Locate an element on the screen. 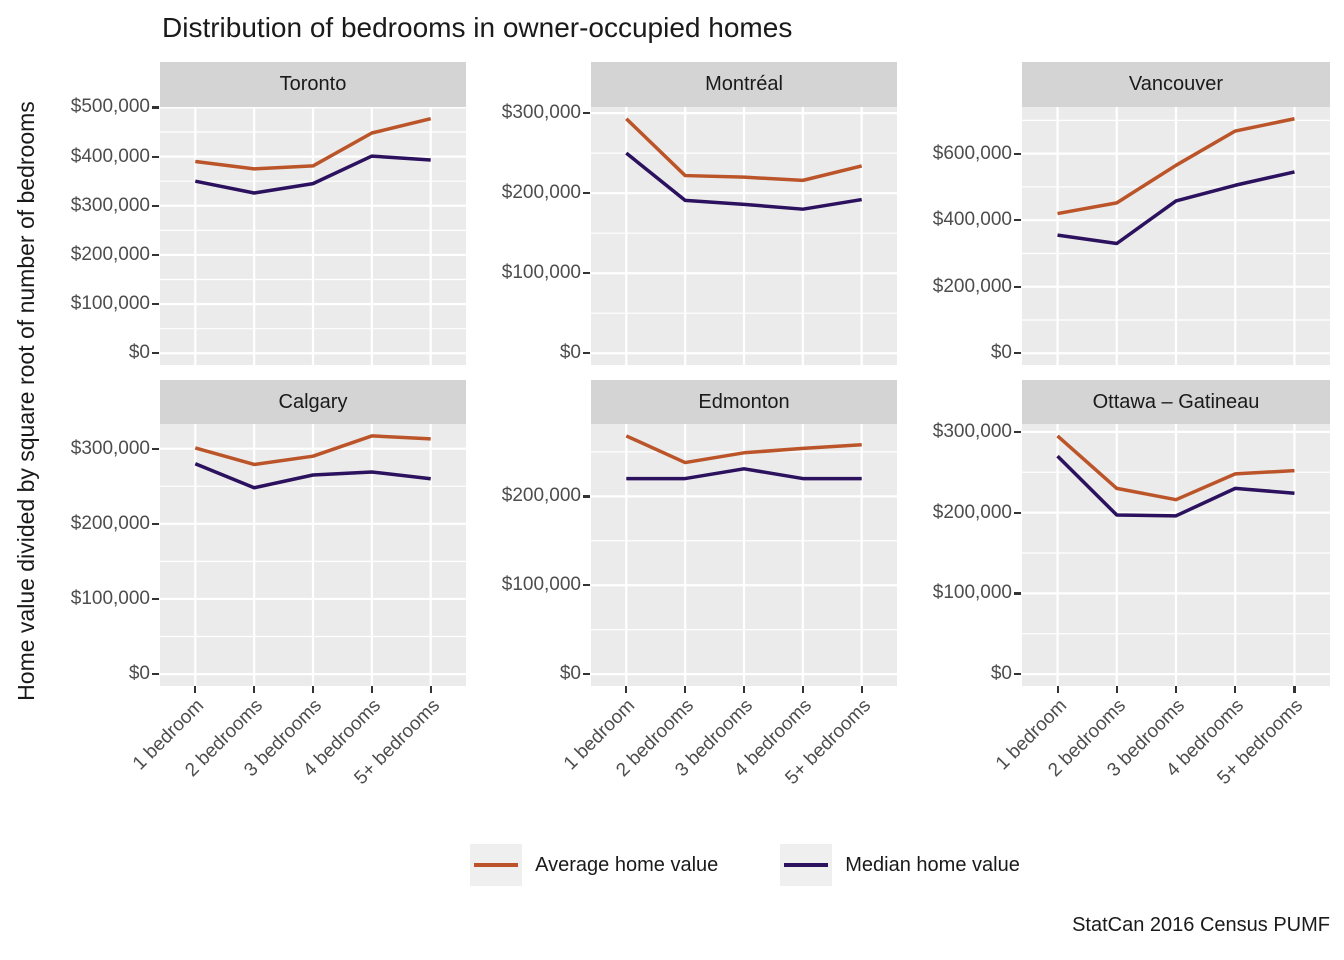 This screenshot has width=1344, height=960. facet-strip-ottawa-gatineau: Ottawa – Gatineau is located at coordinates (1176, 402).